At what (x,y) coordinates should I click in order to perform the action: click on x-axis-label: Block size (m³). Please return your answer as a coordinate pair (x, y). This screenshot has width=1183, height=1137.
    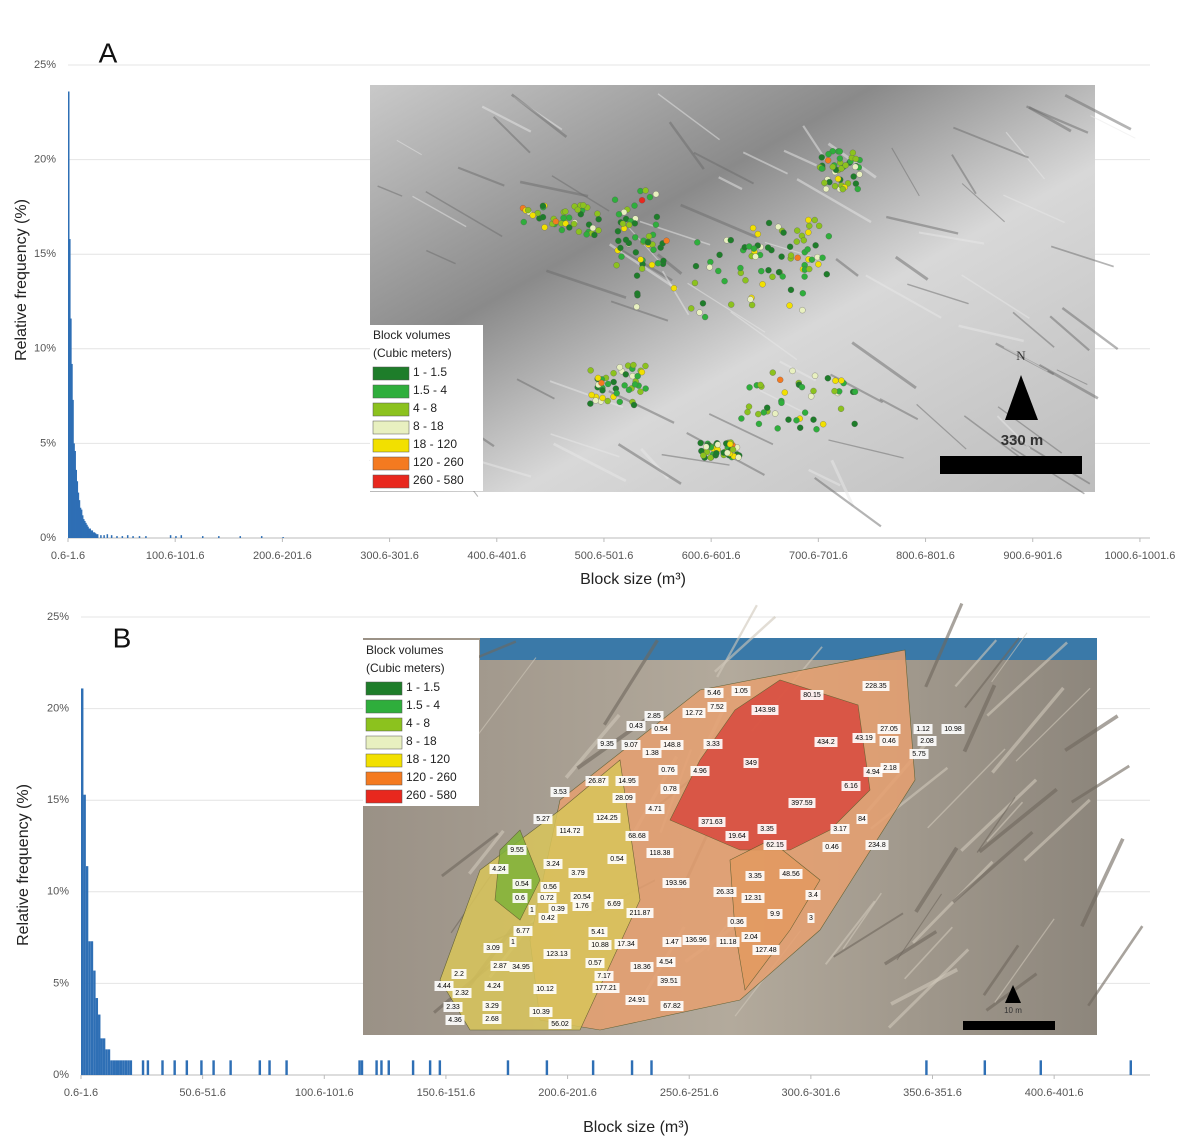
    Looking at the image, I should click on (636, 1127).